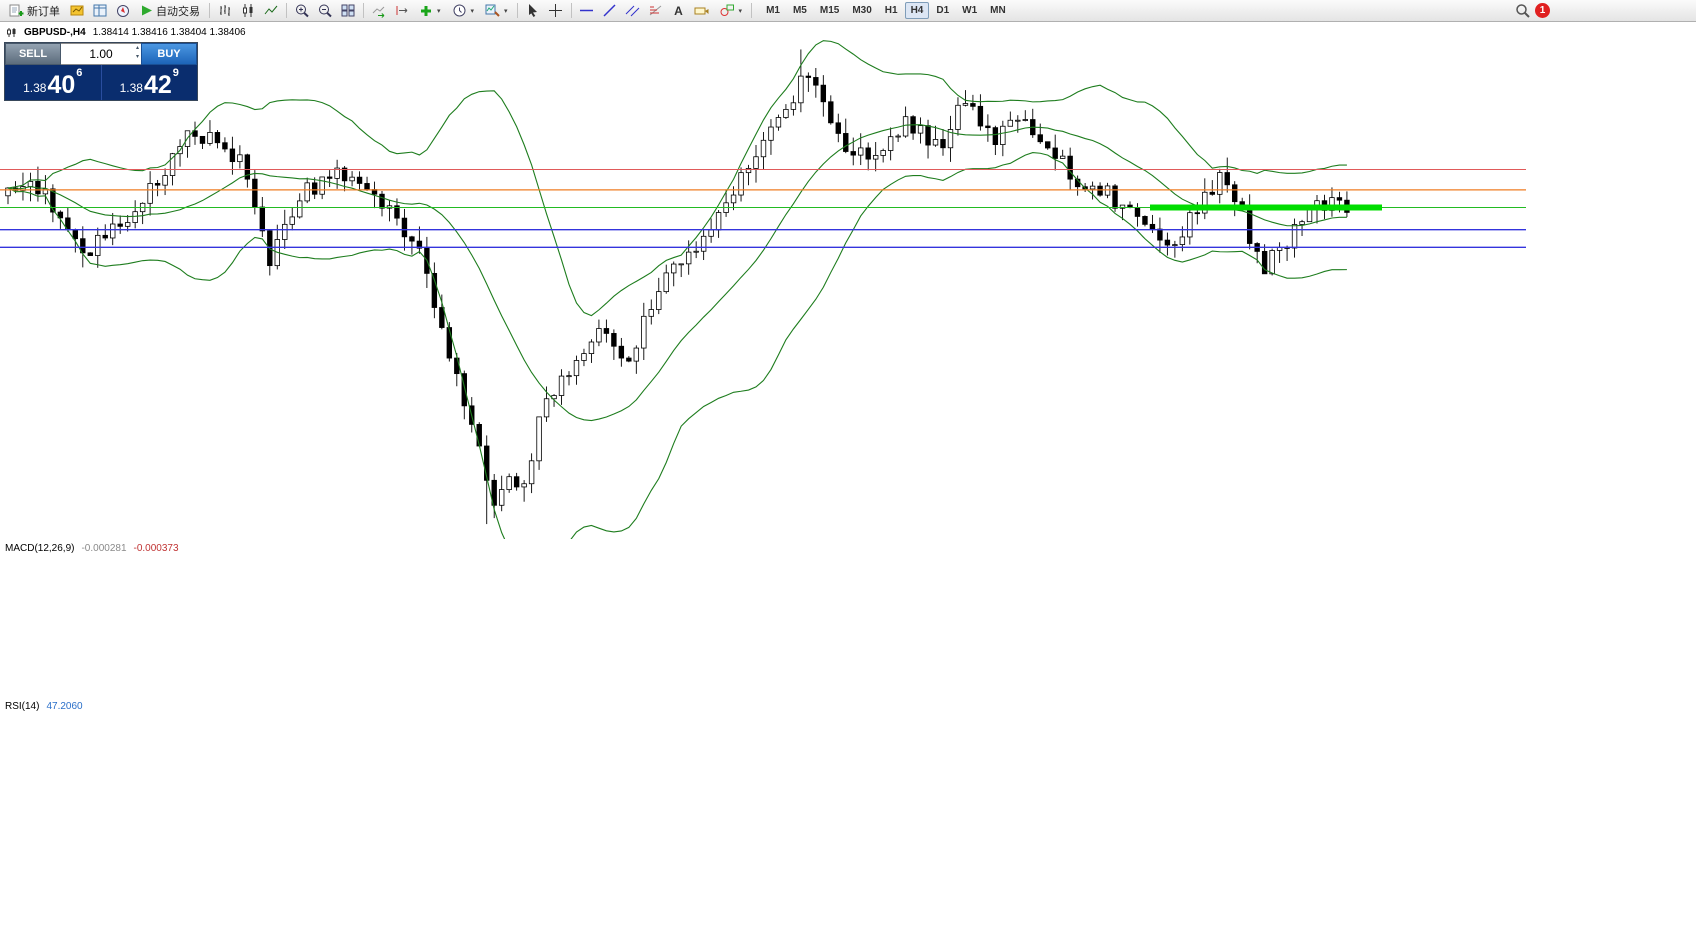  I want to click on add-indicator-button: ▾, so click(430, 11).